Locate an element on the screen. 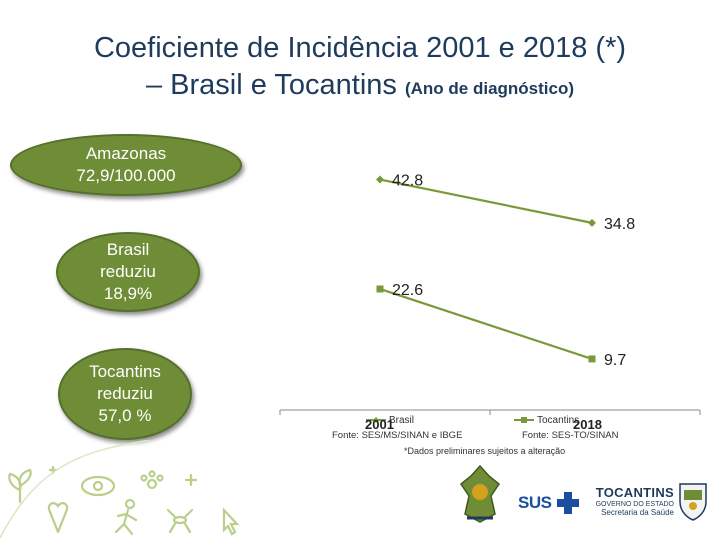 This screenshot has height=540, width=720. data-label-tocantins-1: 9.7 is located at coordinates (615, 360).